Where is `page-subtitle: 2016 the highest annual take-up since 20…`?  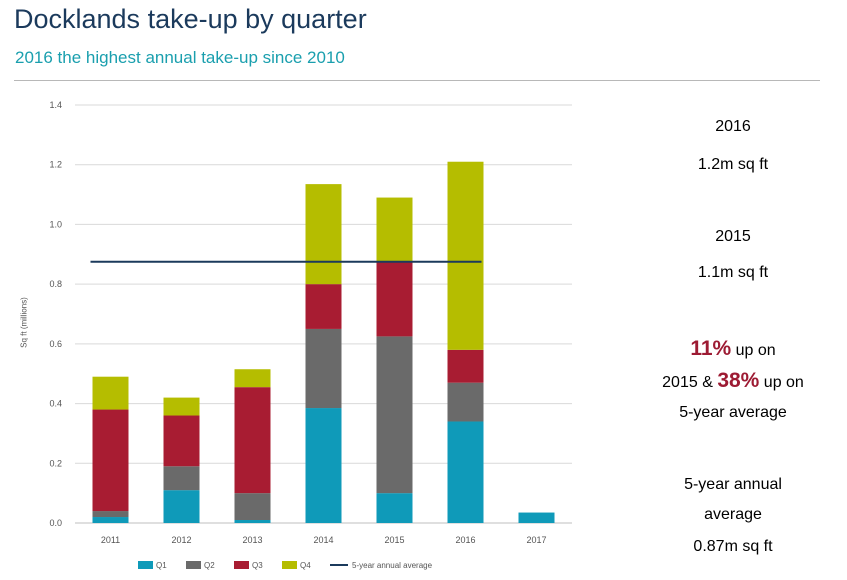
page-subtitle: 2016 the highest annual take-up since 20… is located at coordinates (180, 57).